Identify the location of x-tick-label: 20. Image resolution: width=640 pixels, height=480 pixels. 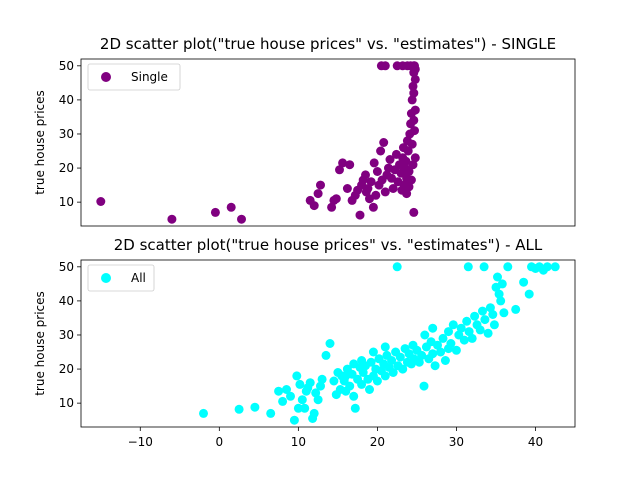
(377, 442).